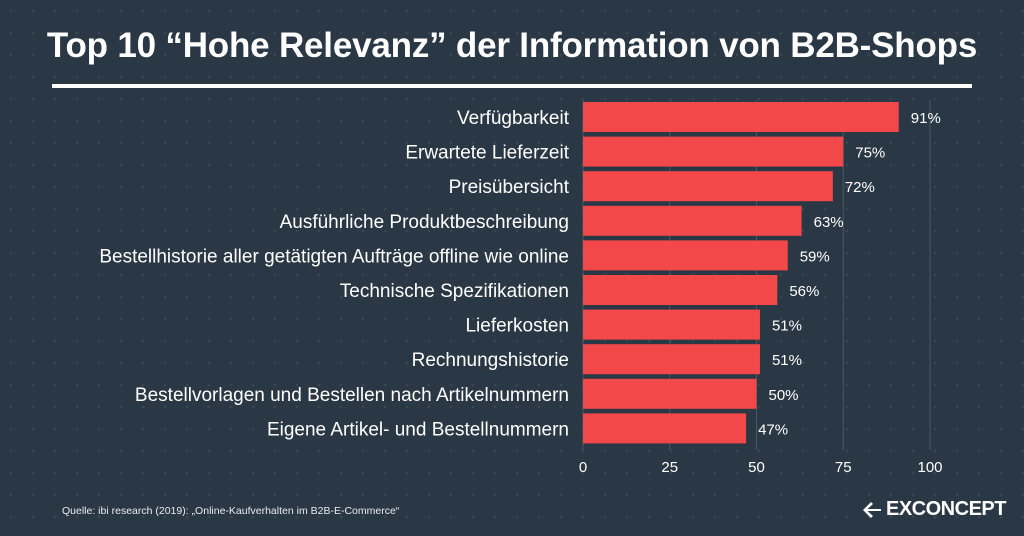  I want to click on category-label: Rechnungshistorie, so click(490, 360).